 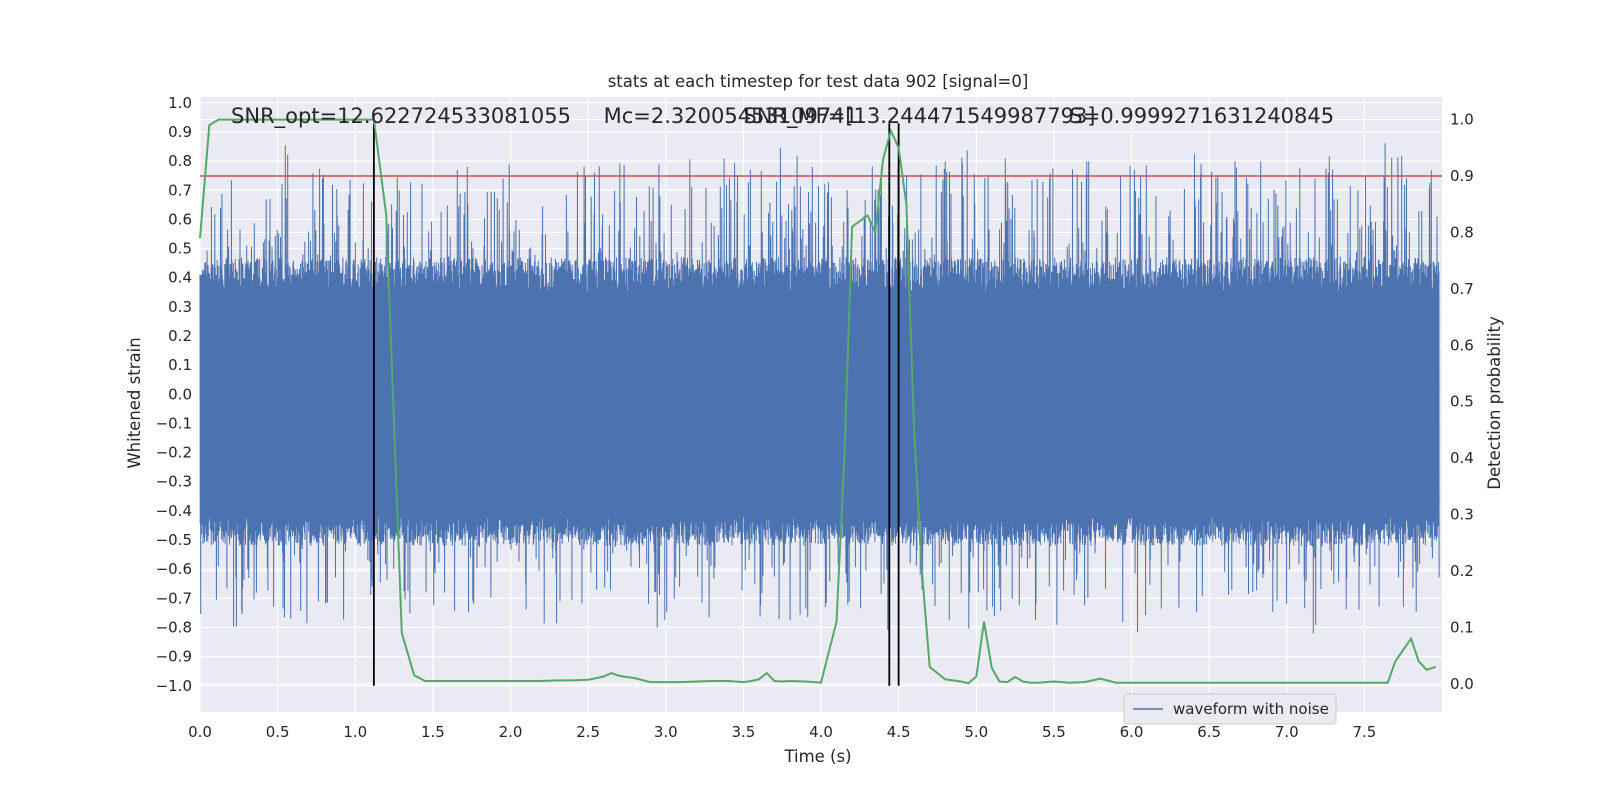 What do you see at coordinates (1462, 627) in the screenshot?
I see `y2-tick-label-9: 0.1` at bounding box center [1462, 627].